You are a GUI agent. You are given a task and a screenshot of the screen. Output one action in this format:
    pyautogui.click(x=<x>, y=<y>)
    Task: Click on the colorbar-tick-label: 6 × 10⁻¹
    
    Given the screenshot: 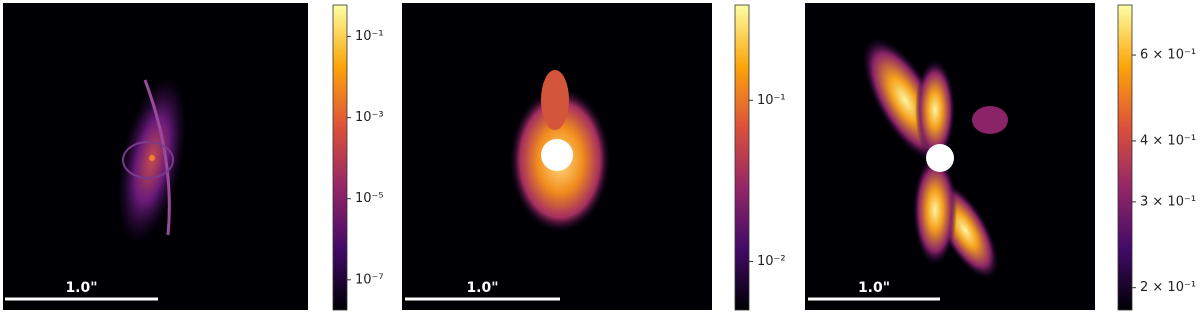 What is the action you would take?
    pyautogui.click(x=1168, y=55)
    